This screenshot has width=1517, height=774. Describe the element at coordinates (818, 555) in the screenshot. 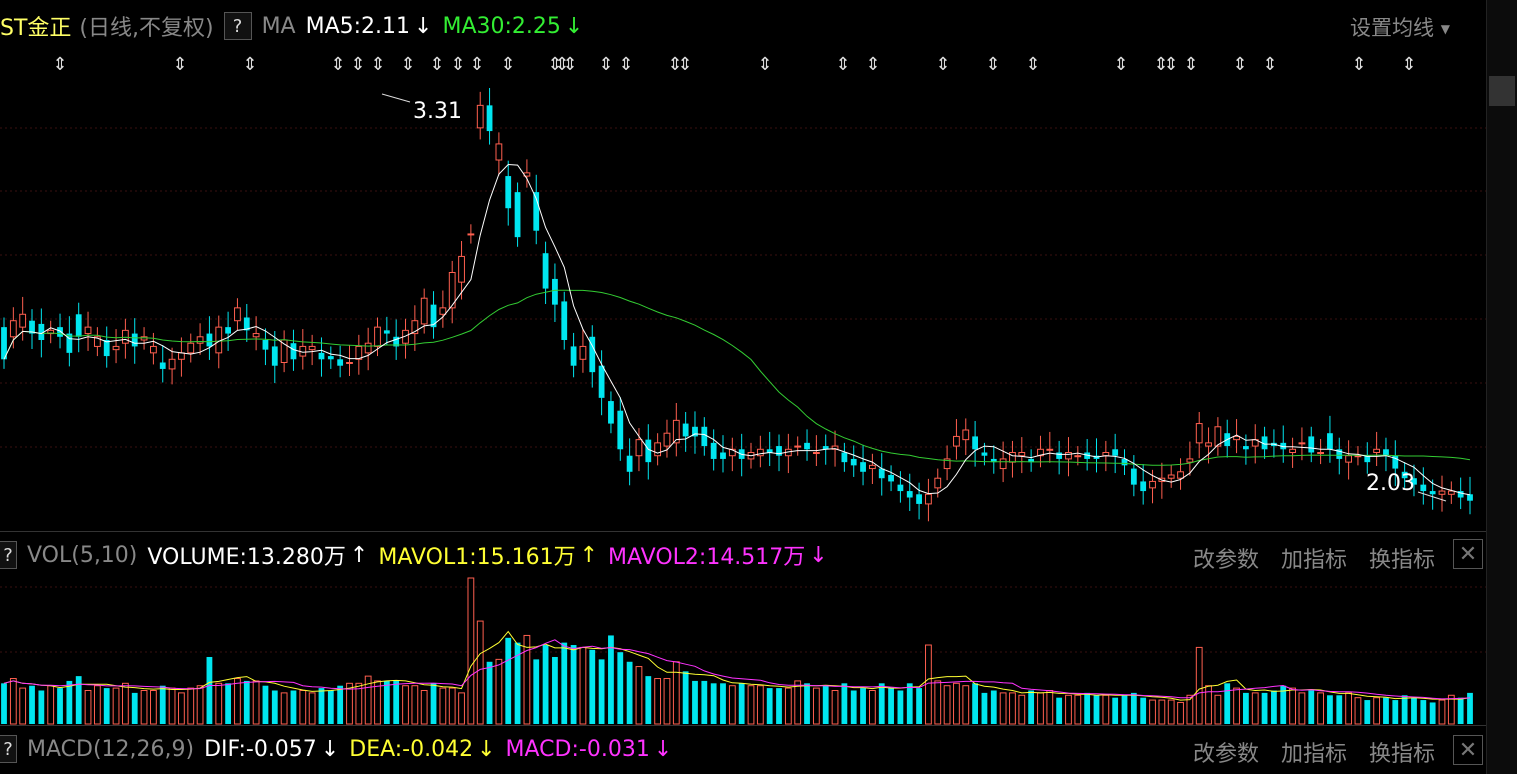

I see `mavol2-arrow: ↓` at that location.